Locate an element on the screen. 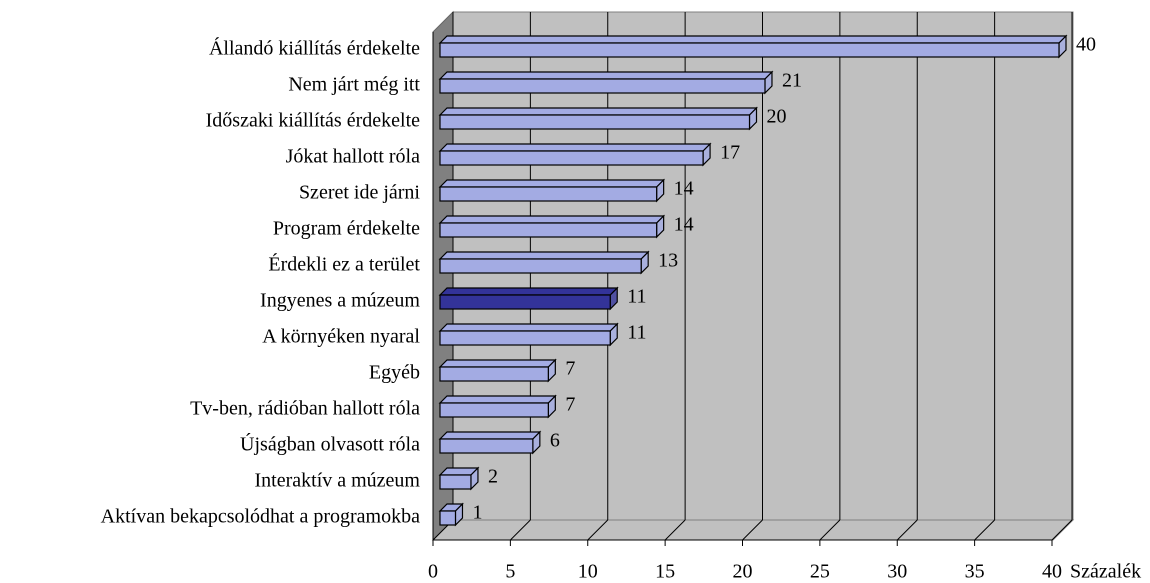 This screenshot has height=583, width=1150. value-label: 6 is located at coordinates (555, 441).